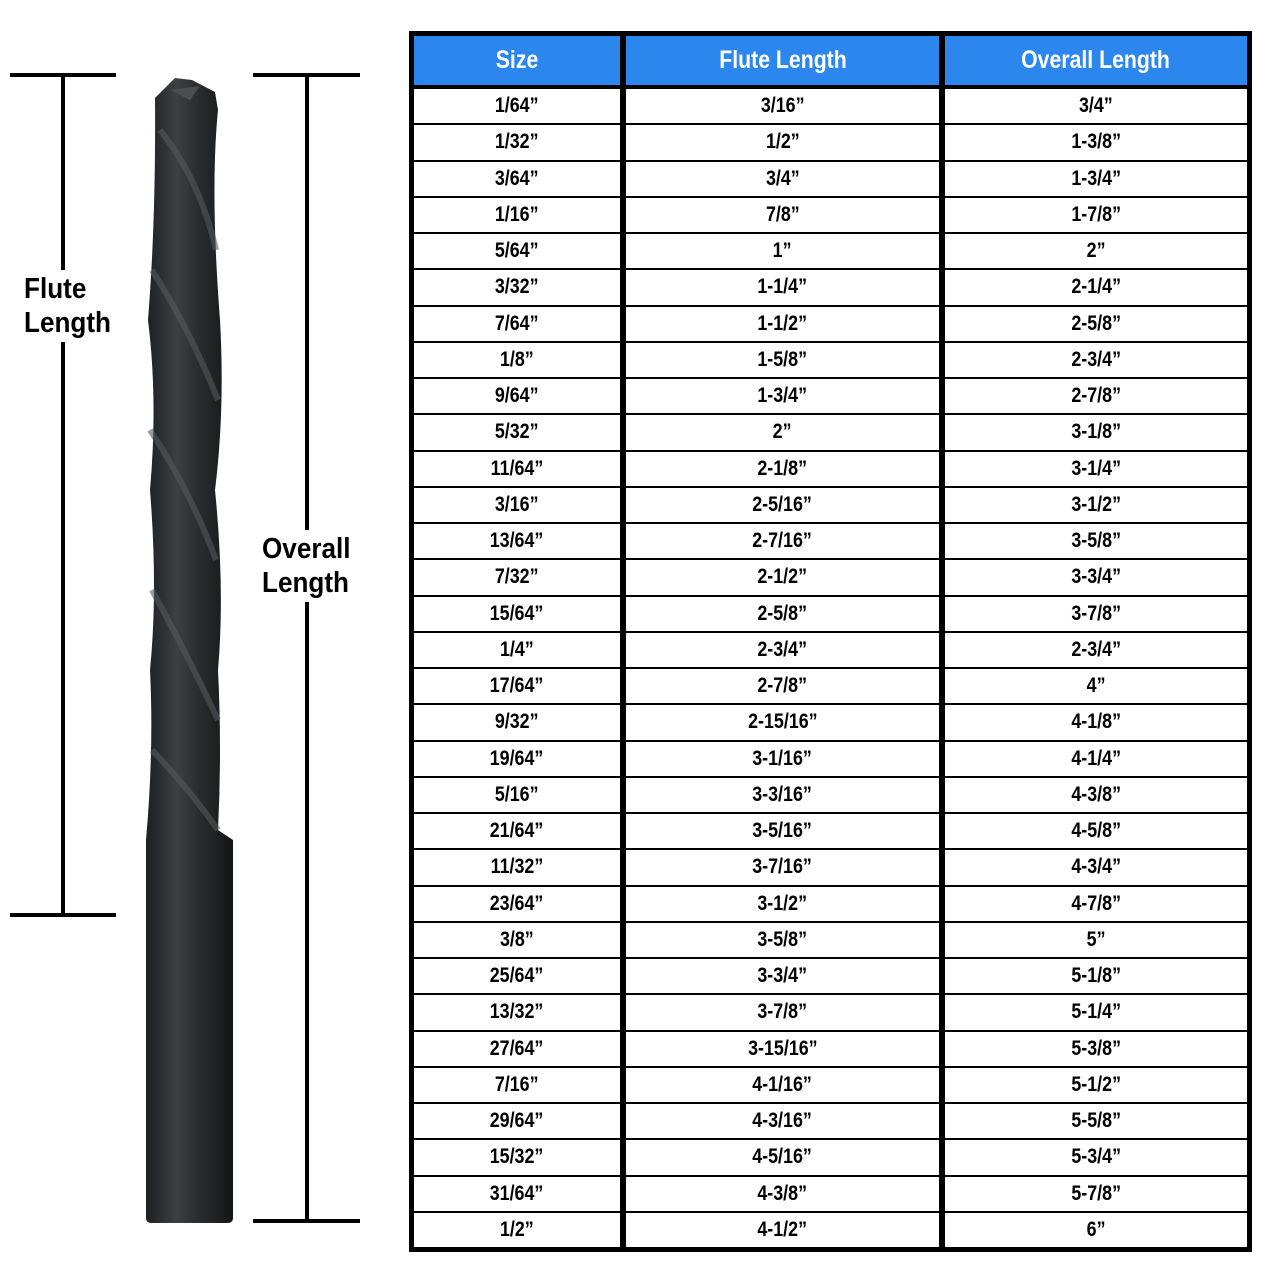 The width and height of the screenshot is (1280, 1280). What do you see at coordinates (1096, 396) in the screenshot?
I see `cell-text: 2-7/8”` at bounding box center [1096, 396].